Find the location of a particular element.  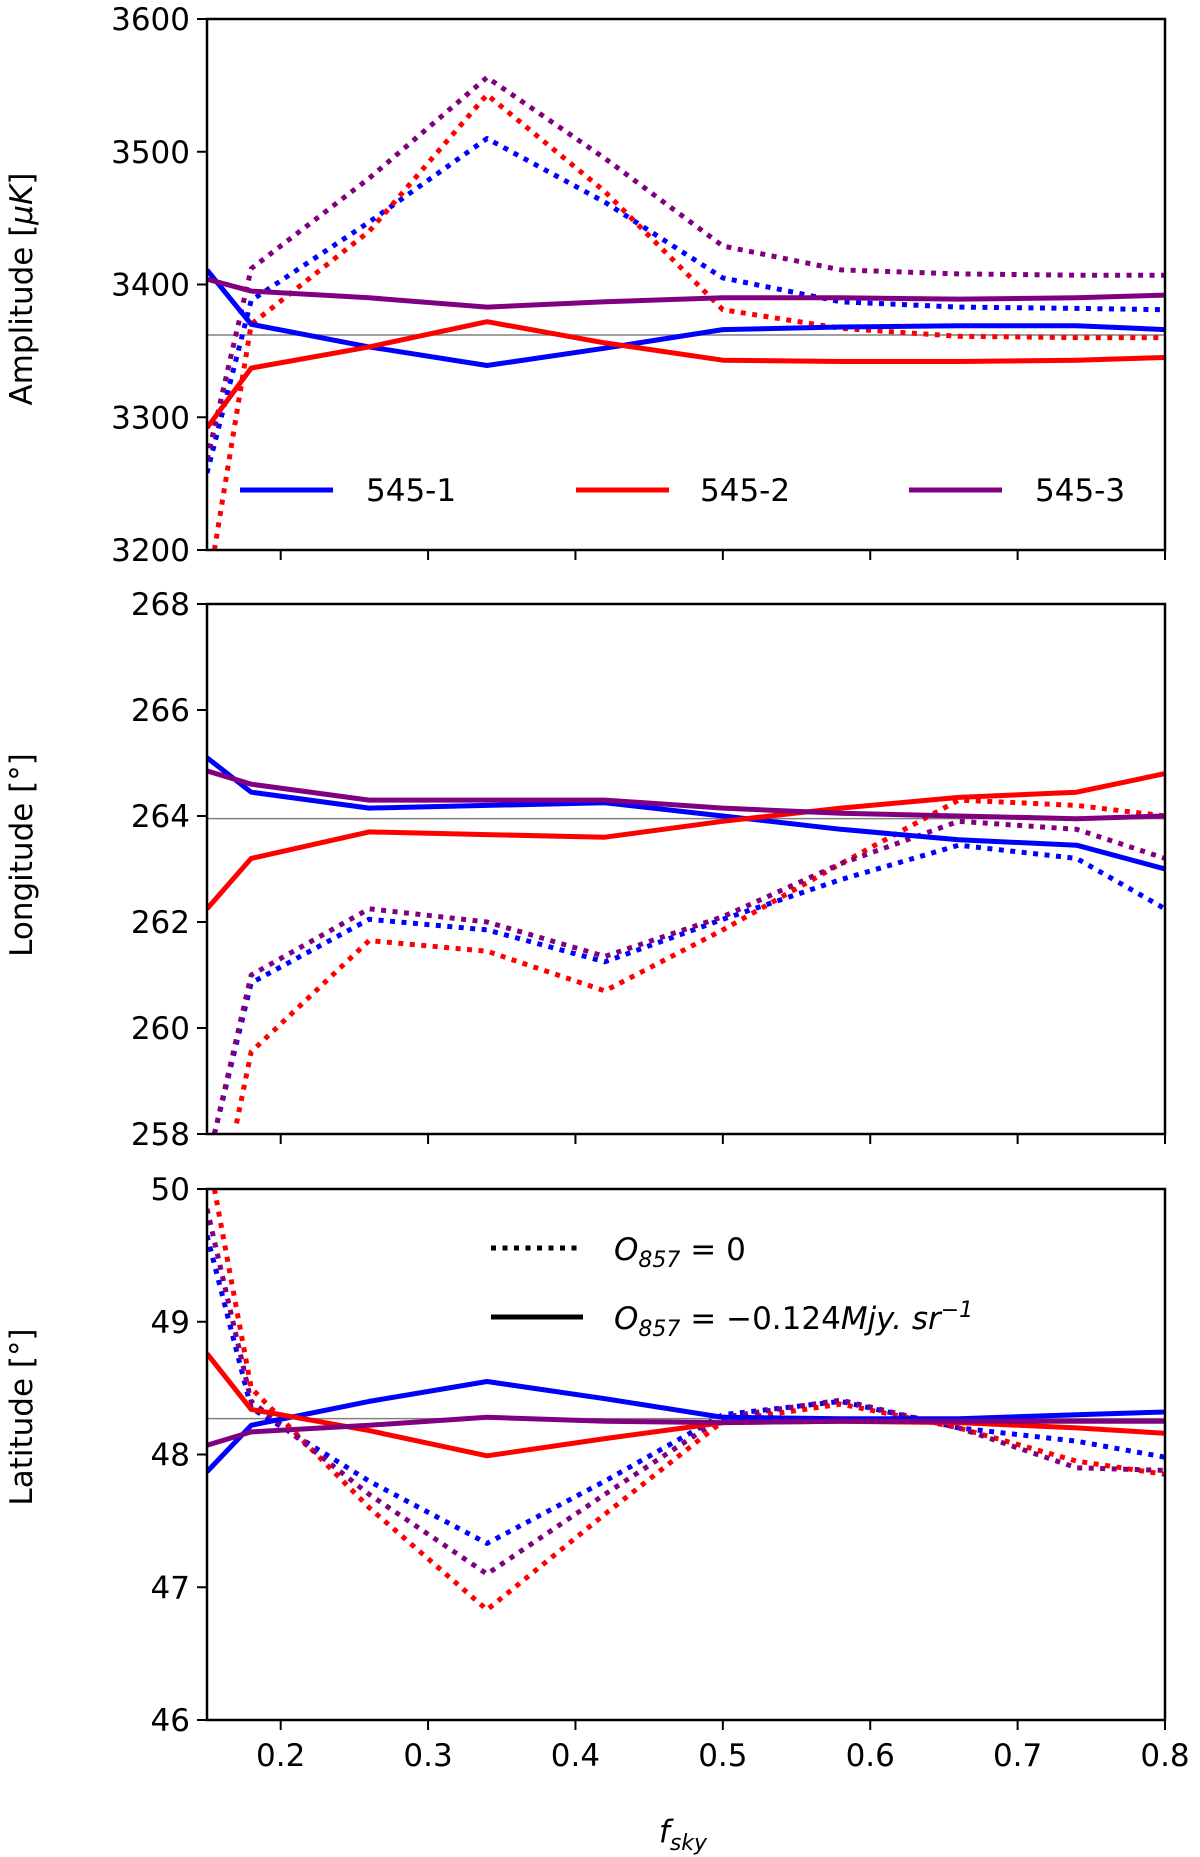

amplitude-axis-title: Amplitude [μK] is located at coordinates (22, 289).